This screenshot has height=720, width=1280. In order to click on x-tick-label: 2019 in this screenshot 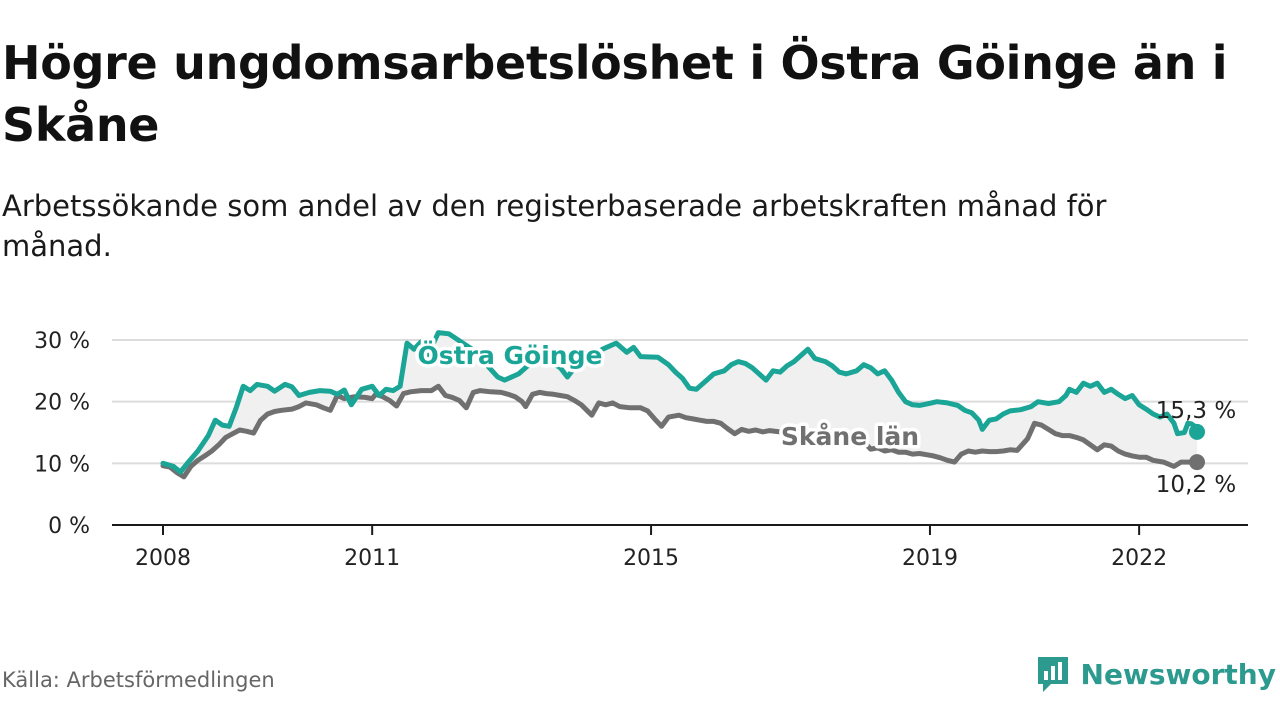, I will do `click(930, 558)`.